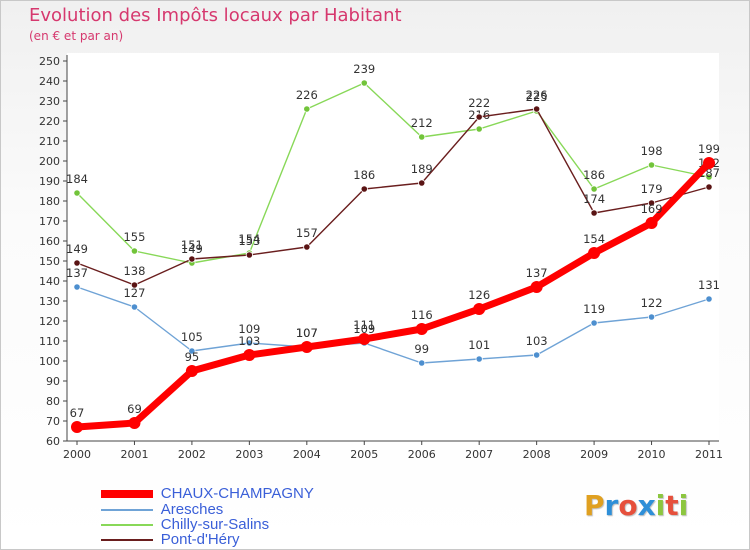  Describe the element at coordinates (709, 454) in the screenshot. I see `x-tick-label: 2011` at that location.